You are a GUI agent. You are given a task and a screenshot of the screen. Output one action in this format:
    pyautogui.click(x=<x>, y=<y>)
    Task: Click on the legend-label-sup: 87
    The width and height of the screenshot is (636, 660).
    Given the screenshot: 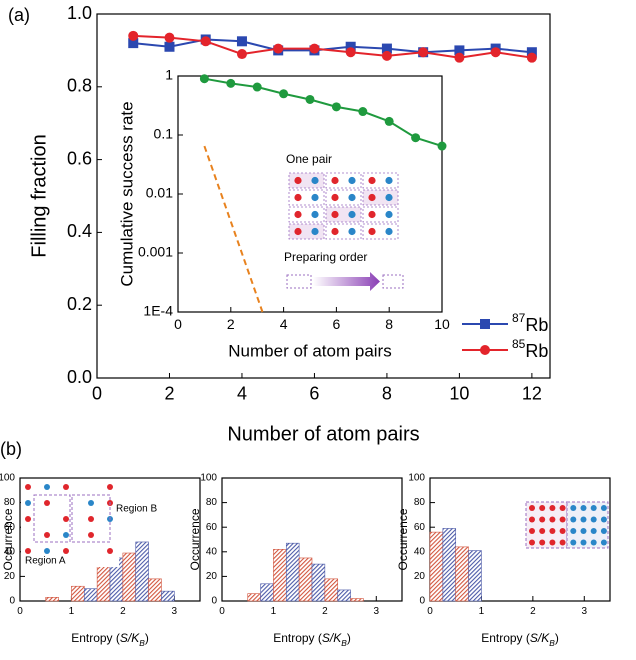 What is the action you would take?
    pyautogui.click(x=519, y=318)
    